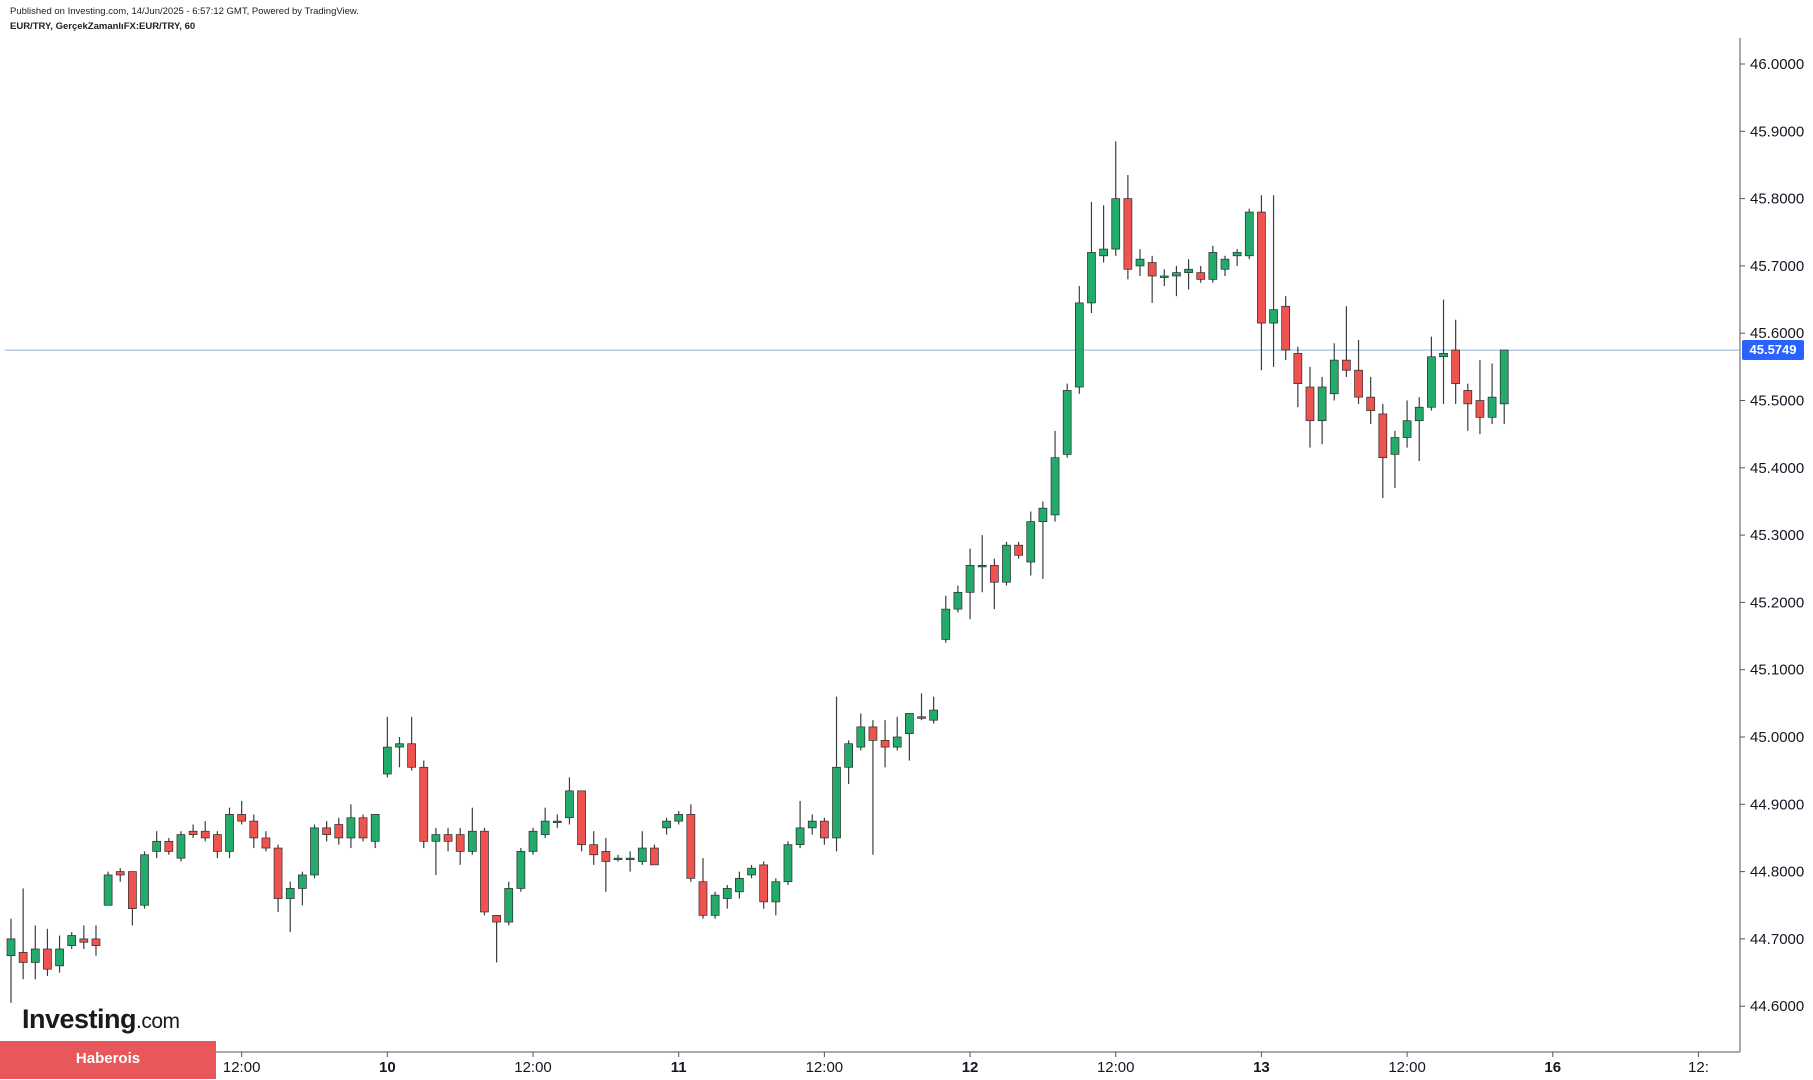 The width and height of the screenshot is (1813, 1080). I want to click on y-tick-label: 45.0000, so click(1777, 737).